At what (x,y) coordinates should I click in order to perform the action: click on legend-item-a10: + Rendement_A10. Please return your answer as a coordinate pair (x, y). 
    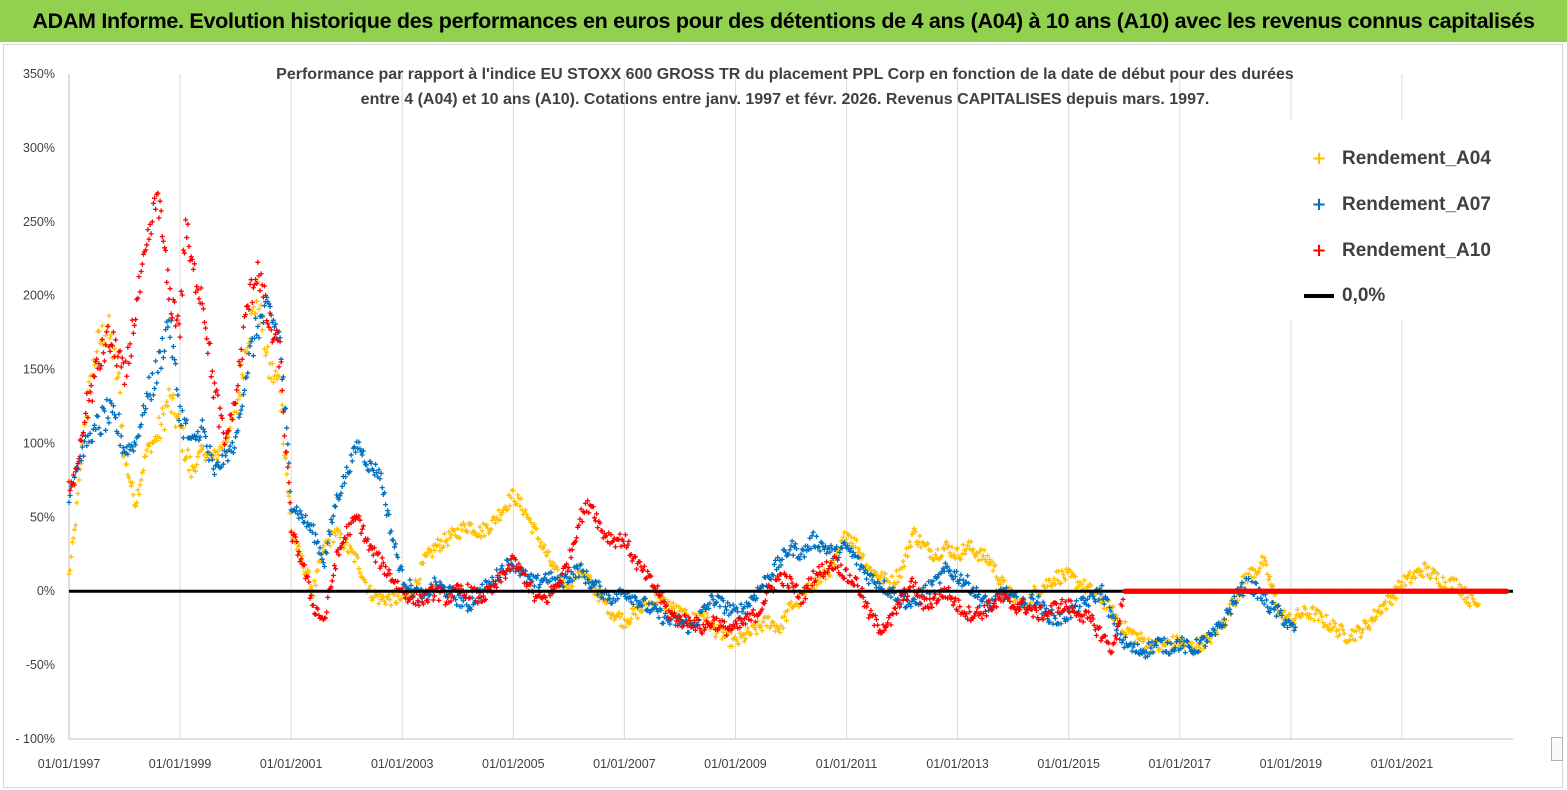
    Looking at the image, I should click on (1415, 252).